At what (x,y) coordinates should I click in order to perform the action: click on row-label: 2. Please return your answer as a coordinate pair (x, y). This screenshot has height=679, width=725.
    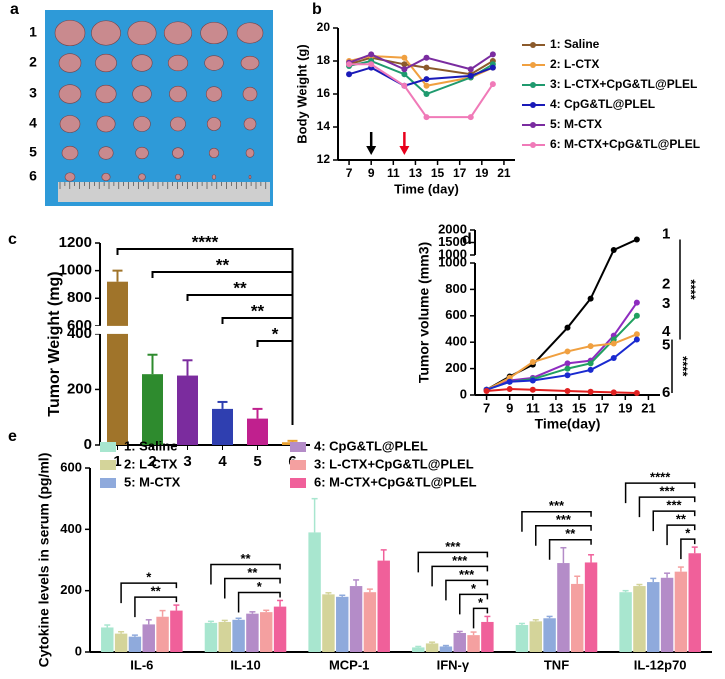
    Looking at the image, I should click on (33, 62).